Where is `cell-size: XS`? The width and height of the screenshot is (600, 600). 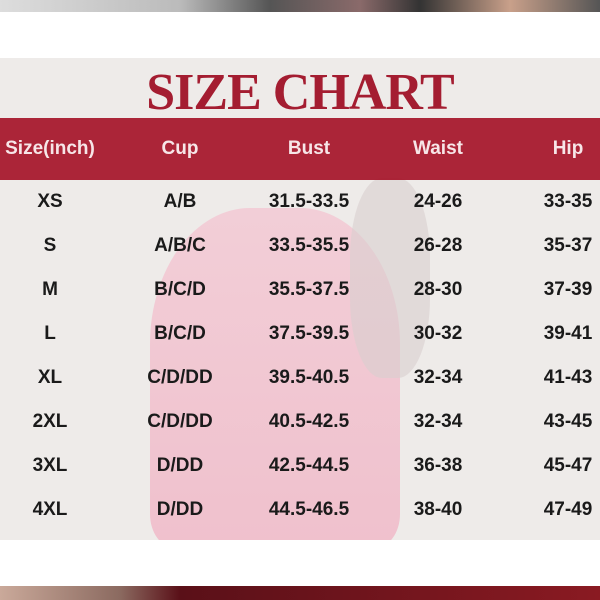 cell-size: XS is located at coordinates (50, 201).